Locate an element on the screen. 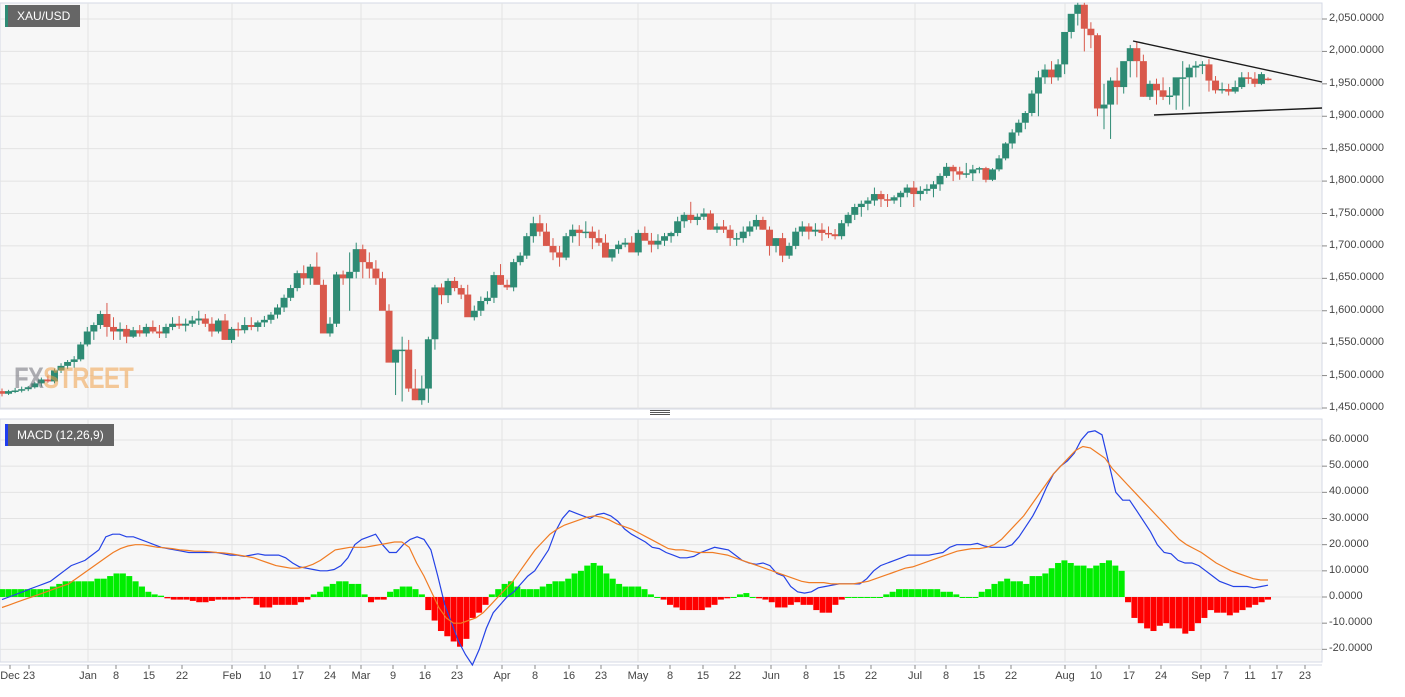 The image size is (1405, 697). macd-histogram is located at coordinates (635, 603).